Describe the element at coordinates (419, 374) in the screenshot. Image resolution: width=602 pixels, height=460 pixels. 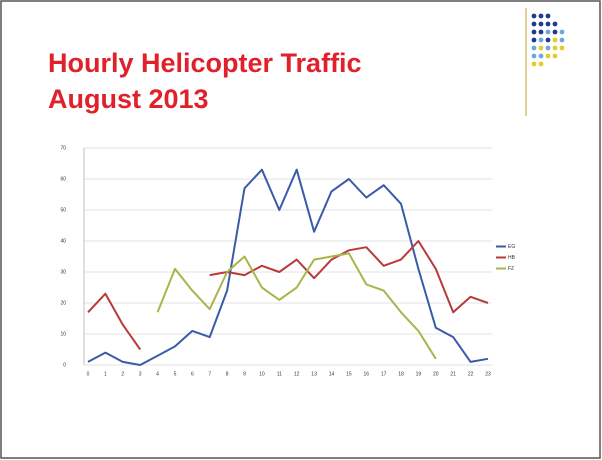
I see `x-tick-label: 19` at that location.